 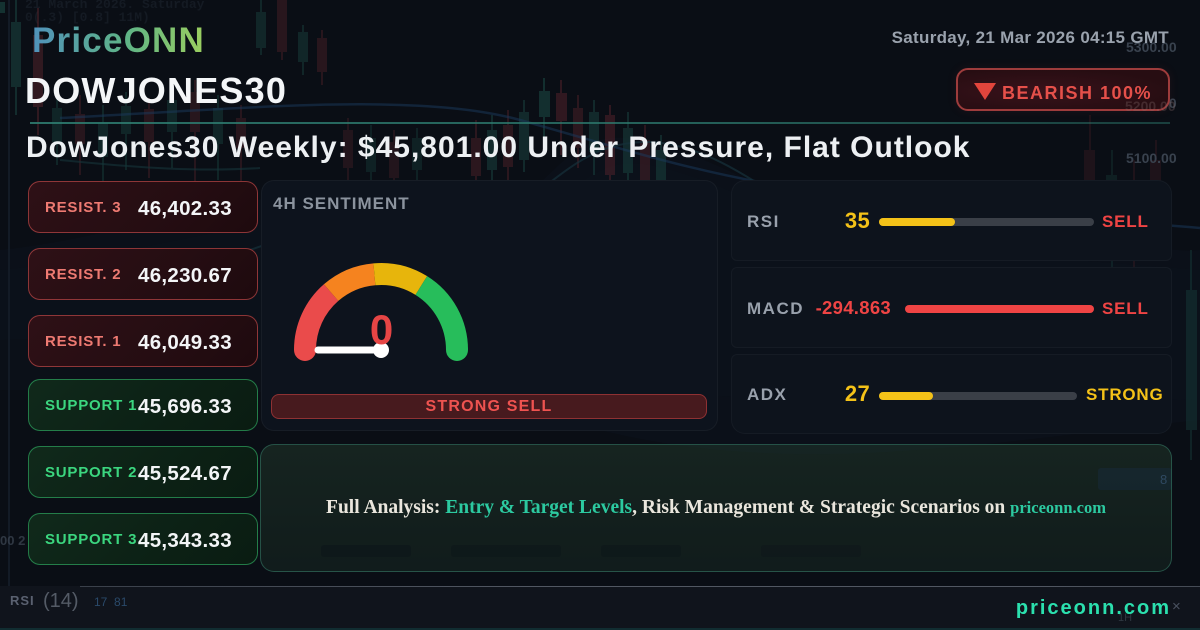 What do you see at coordinates (1163, 479) in the screenshot?
I see `svg-text: 8` at bounding box center [1163, 479].